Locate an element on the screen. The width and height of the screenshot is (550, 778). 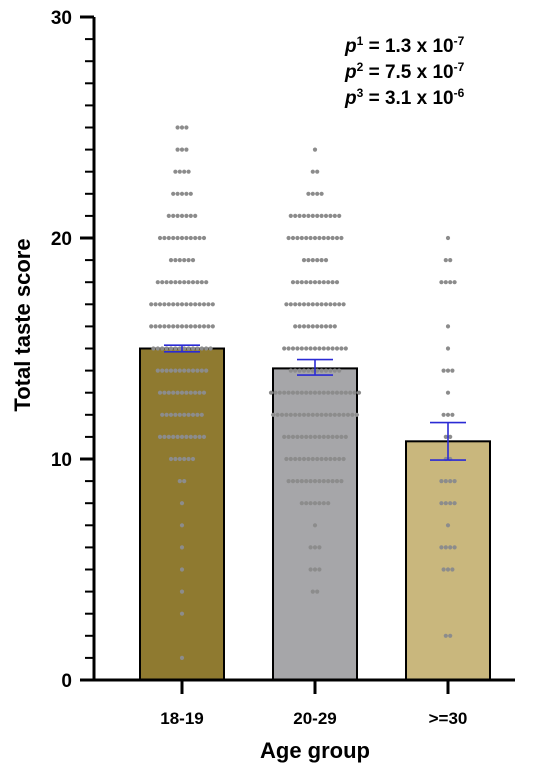
y-tick-label: 0 is located at coordinates (66, 681).